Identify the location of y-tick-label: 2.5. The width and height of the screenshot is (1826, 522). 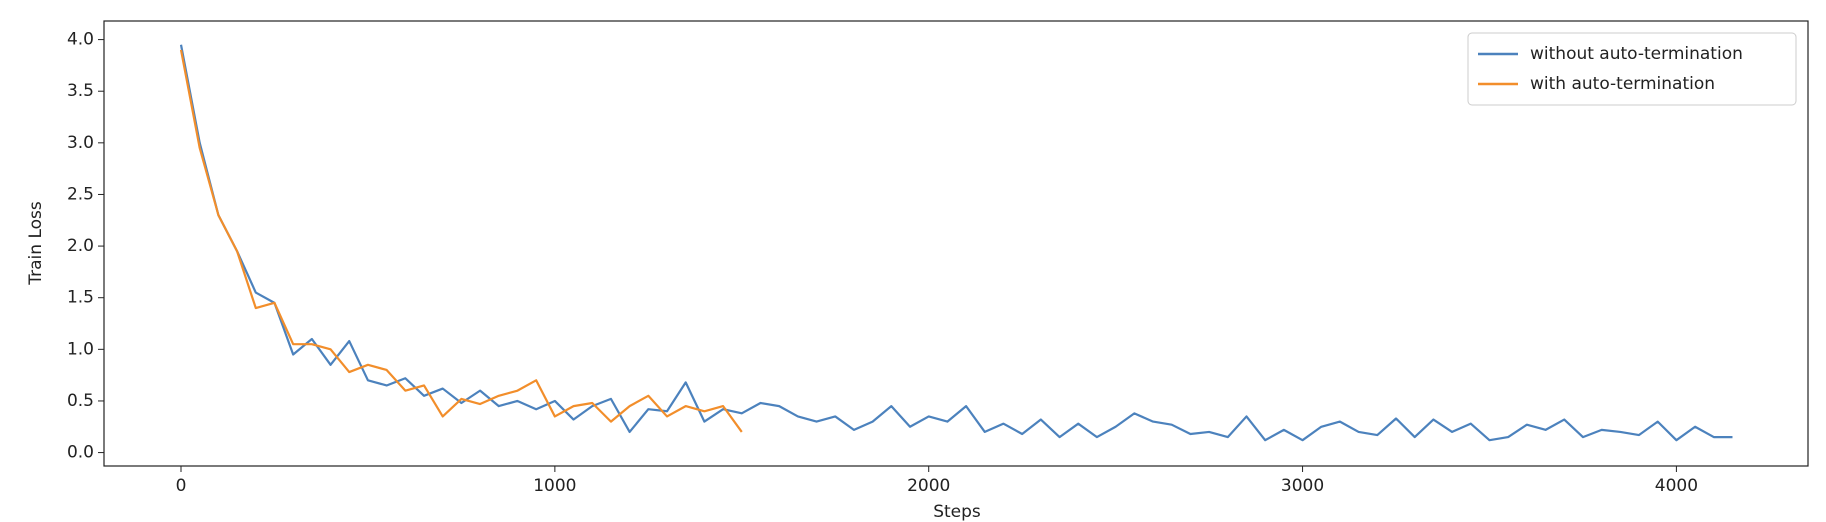
(80, 194).